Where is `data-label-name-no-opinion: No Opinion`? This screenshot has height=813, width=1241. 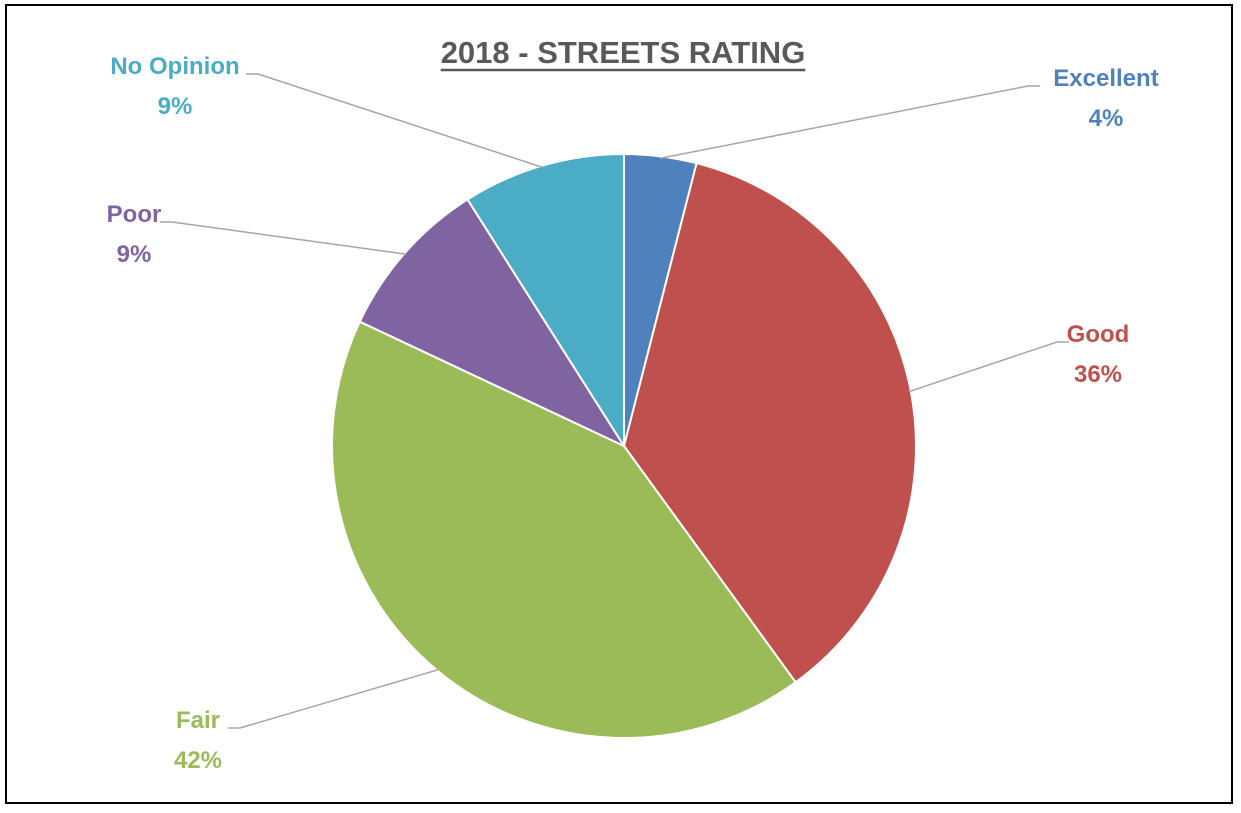
data-label-name-no-opinion: No Opinion is located at coordinates (174, 66).